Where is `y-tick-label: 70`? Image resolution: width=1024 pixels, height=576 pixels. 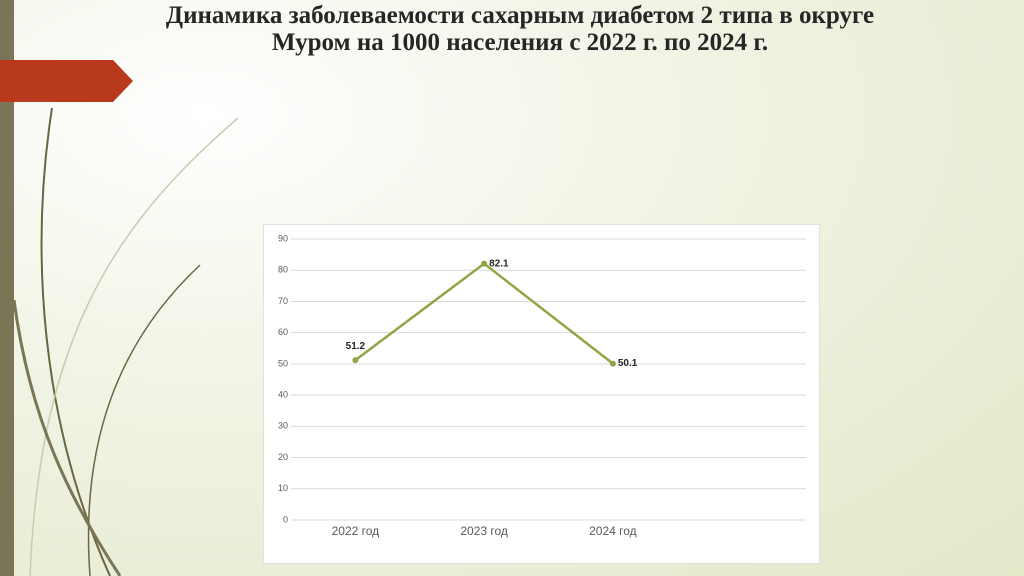 y-tick-label: 70 is located at coordinates (283, 301).